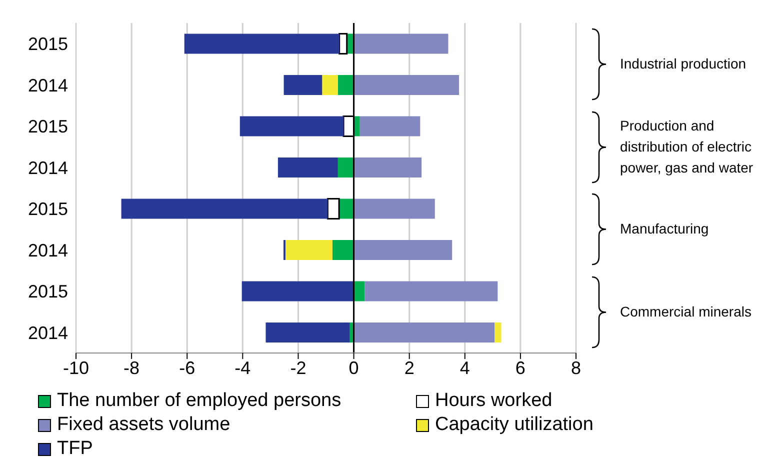 The height and width of the screenshot is (458, 757). I want to click on text: Manufacturing, so click(665, 229).